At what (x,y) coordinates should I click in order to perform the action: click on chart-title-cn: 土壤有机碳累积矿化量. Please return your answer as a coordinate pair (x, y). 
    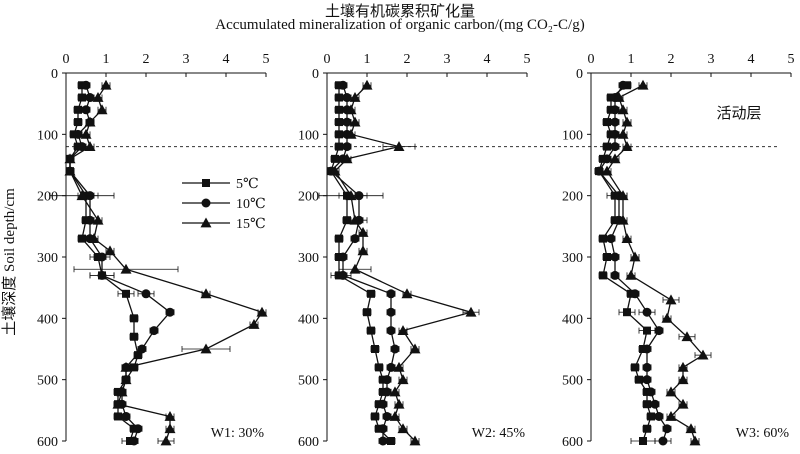
    Looking at the image, I should click on (399, 11).